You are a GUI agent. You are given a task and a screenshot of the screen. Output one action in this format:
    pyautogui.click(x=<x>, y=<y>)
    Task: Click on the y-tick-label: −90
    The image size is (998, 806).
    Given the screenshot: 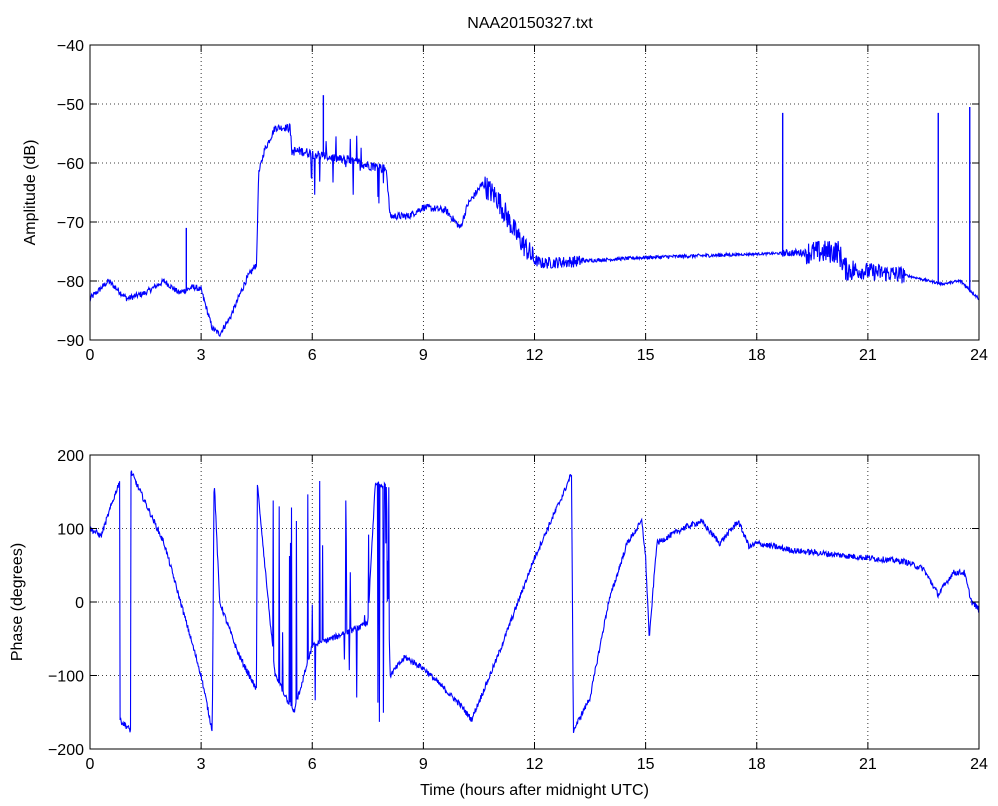 What is the action you would take?
    pyautogui.click(x=70, y=341)
    